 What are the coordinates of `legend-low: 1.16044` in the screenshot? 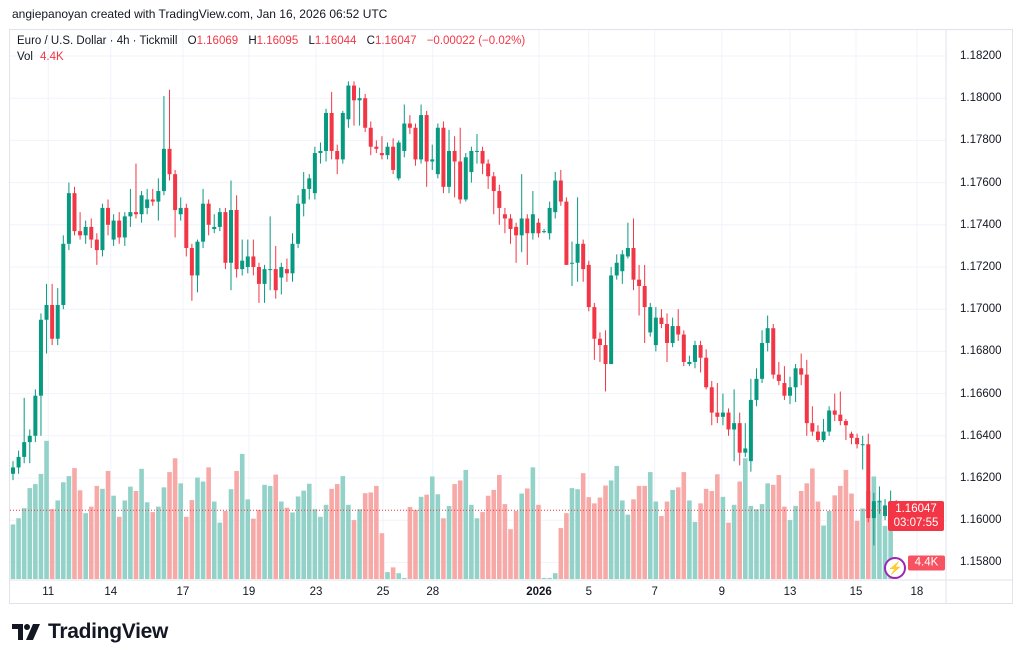 It's located at (335, 41).